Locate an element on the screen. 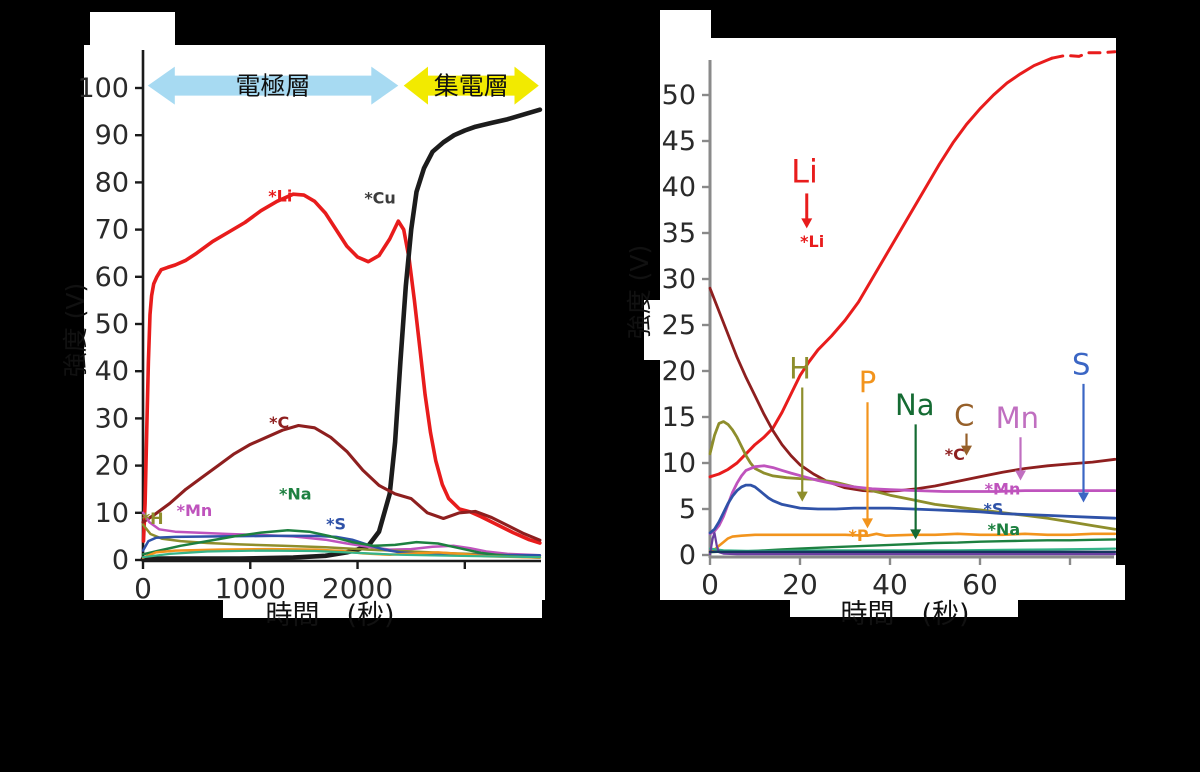  element-annotation-H: H is located at coordinates (800, 368).